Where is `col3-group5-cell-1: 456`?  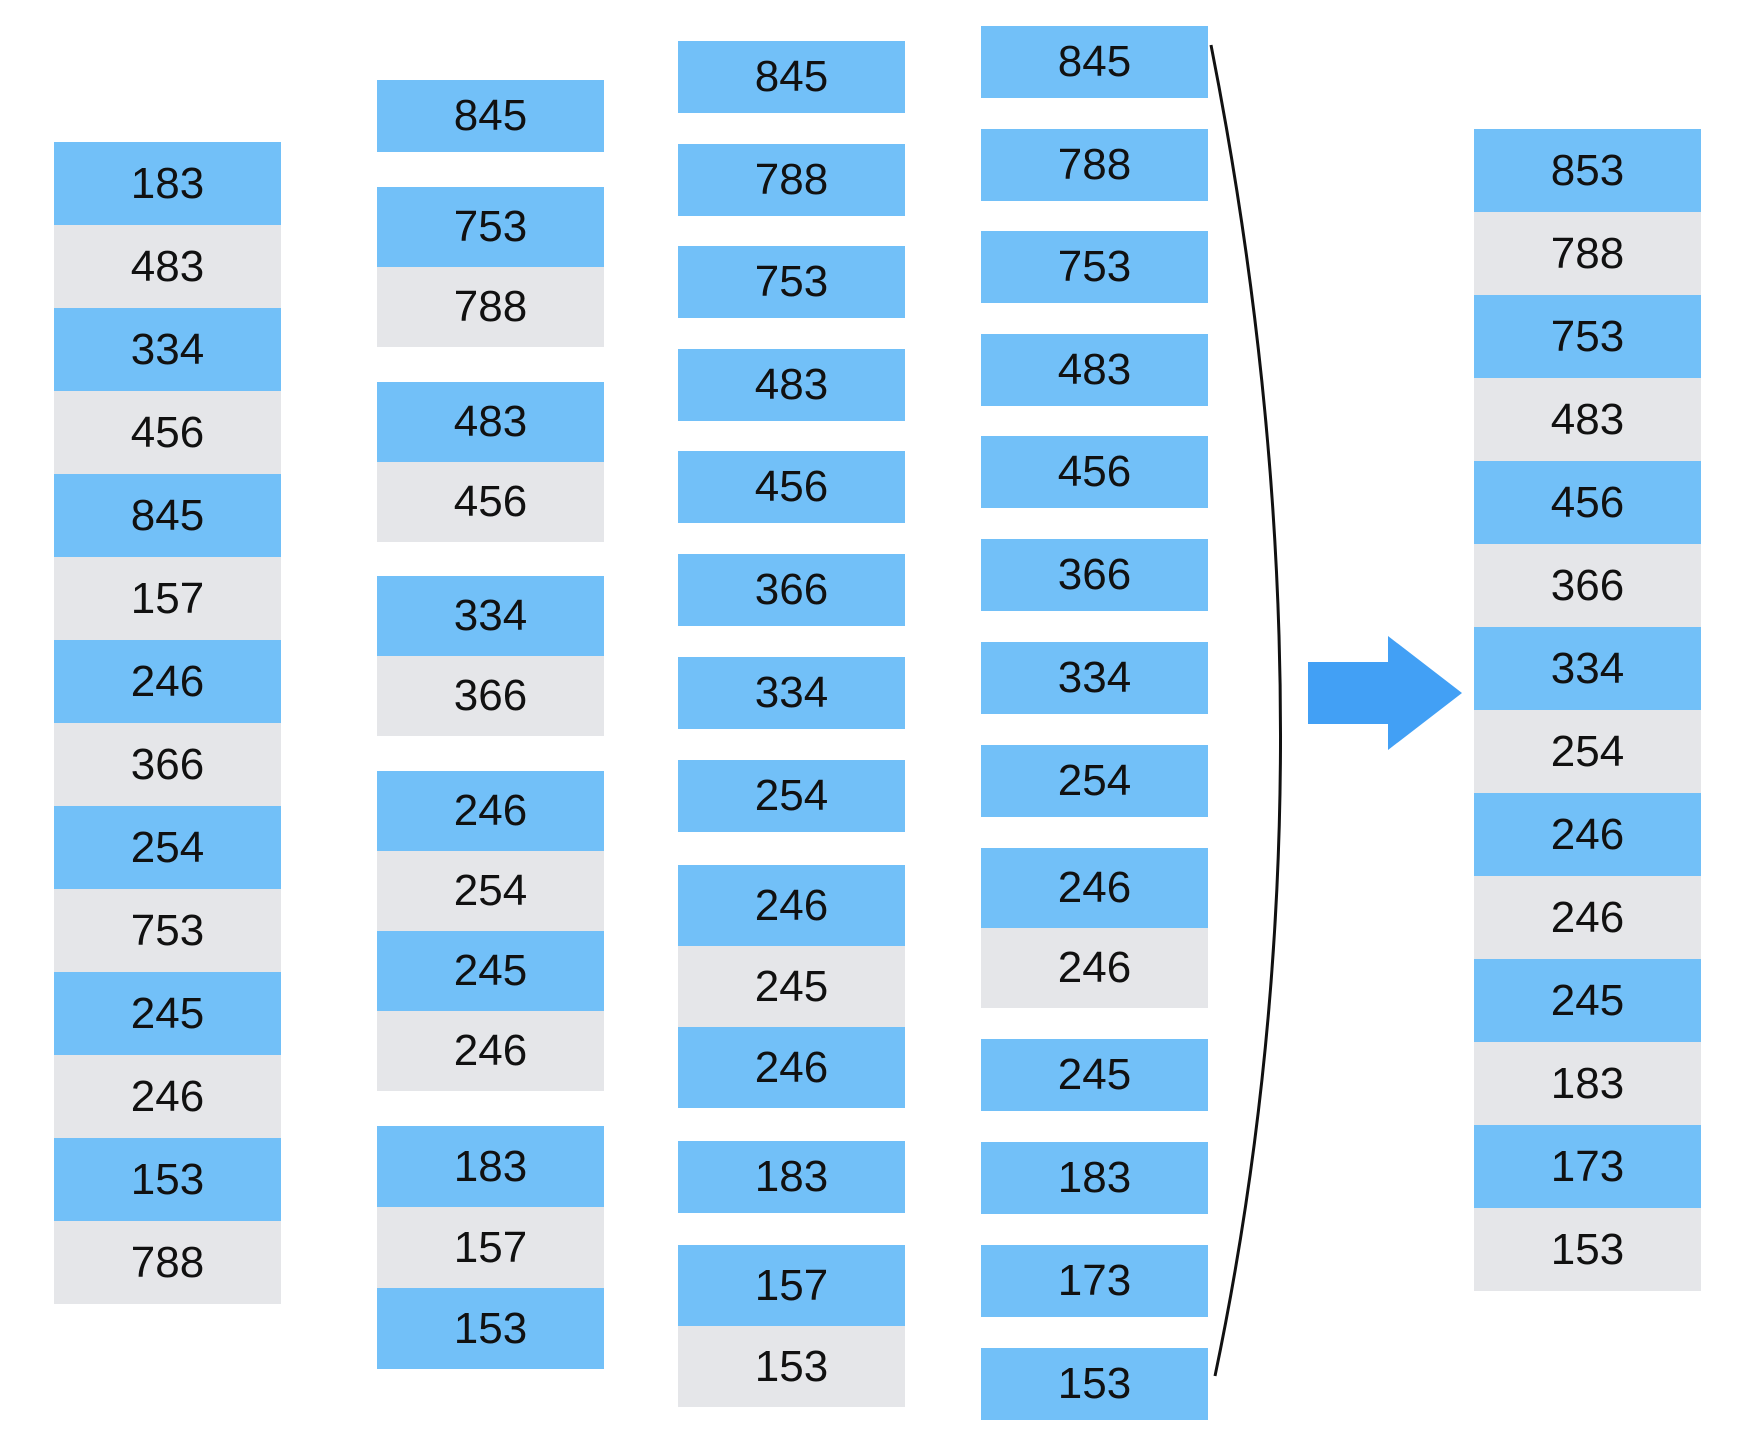
col3-group5-cell-1: 456 is located at coordinates (791, 487).